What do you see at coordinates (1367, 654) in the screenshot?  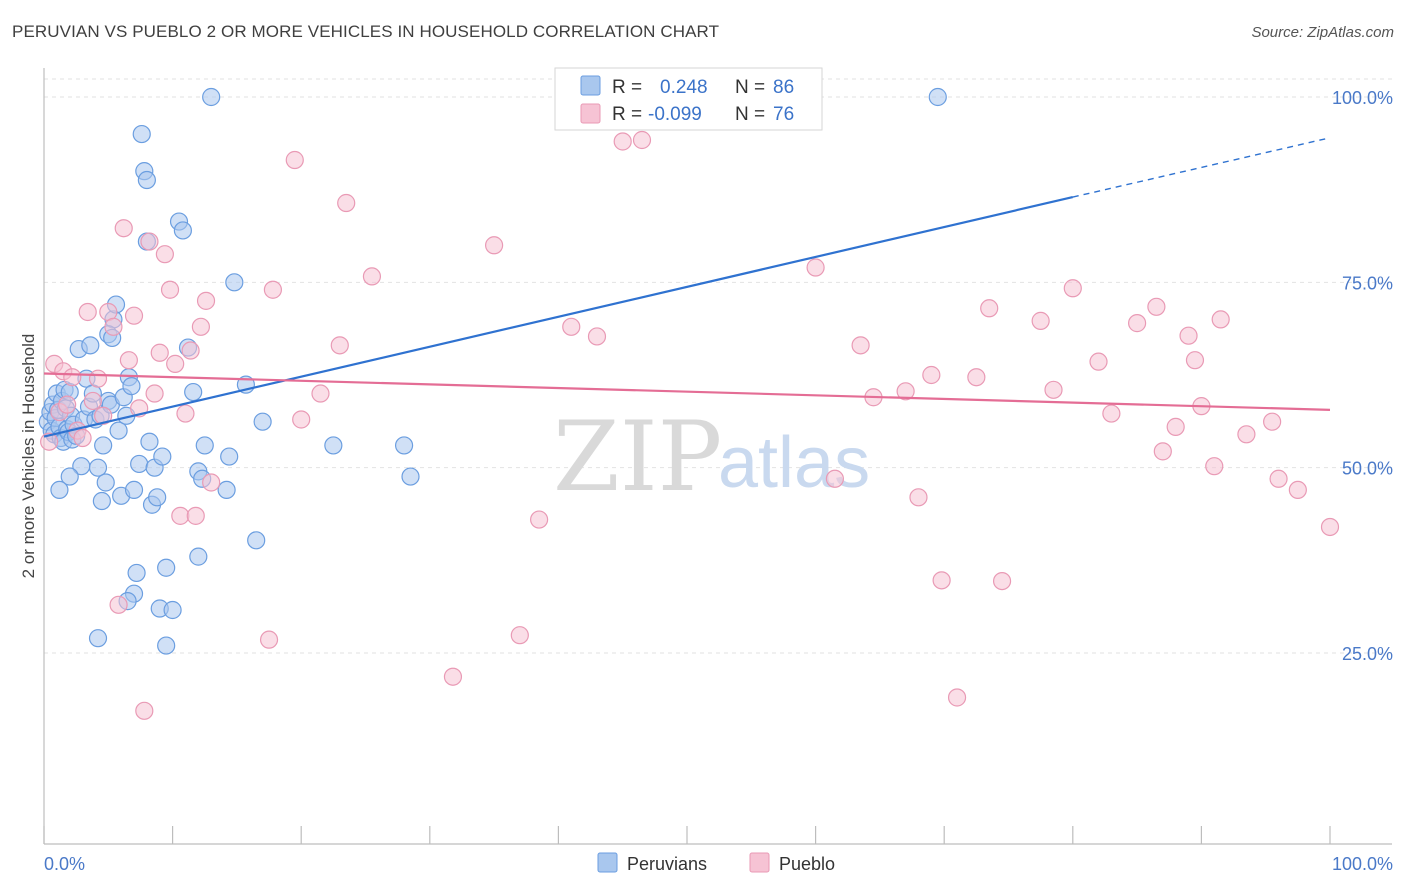 I see `y-tick-label: 25.0%` at bounding box center [1367, 654].